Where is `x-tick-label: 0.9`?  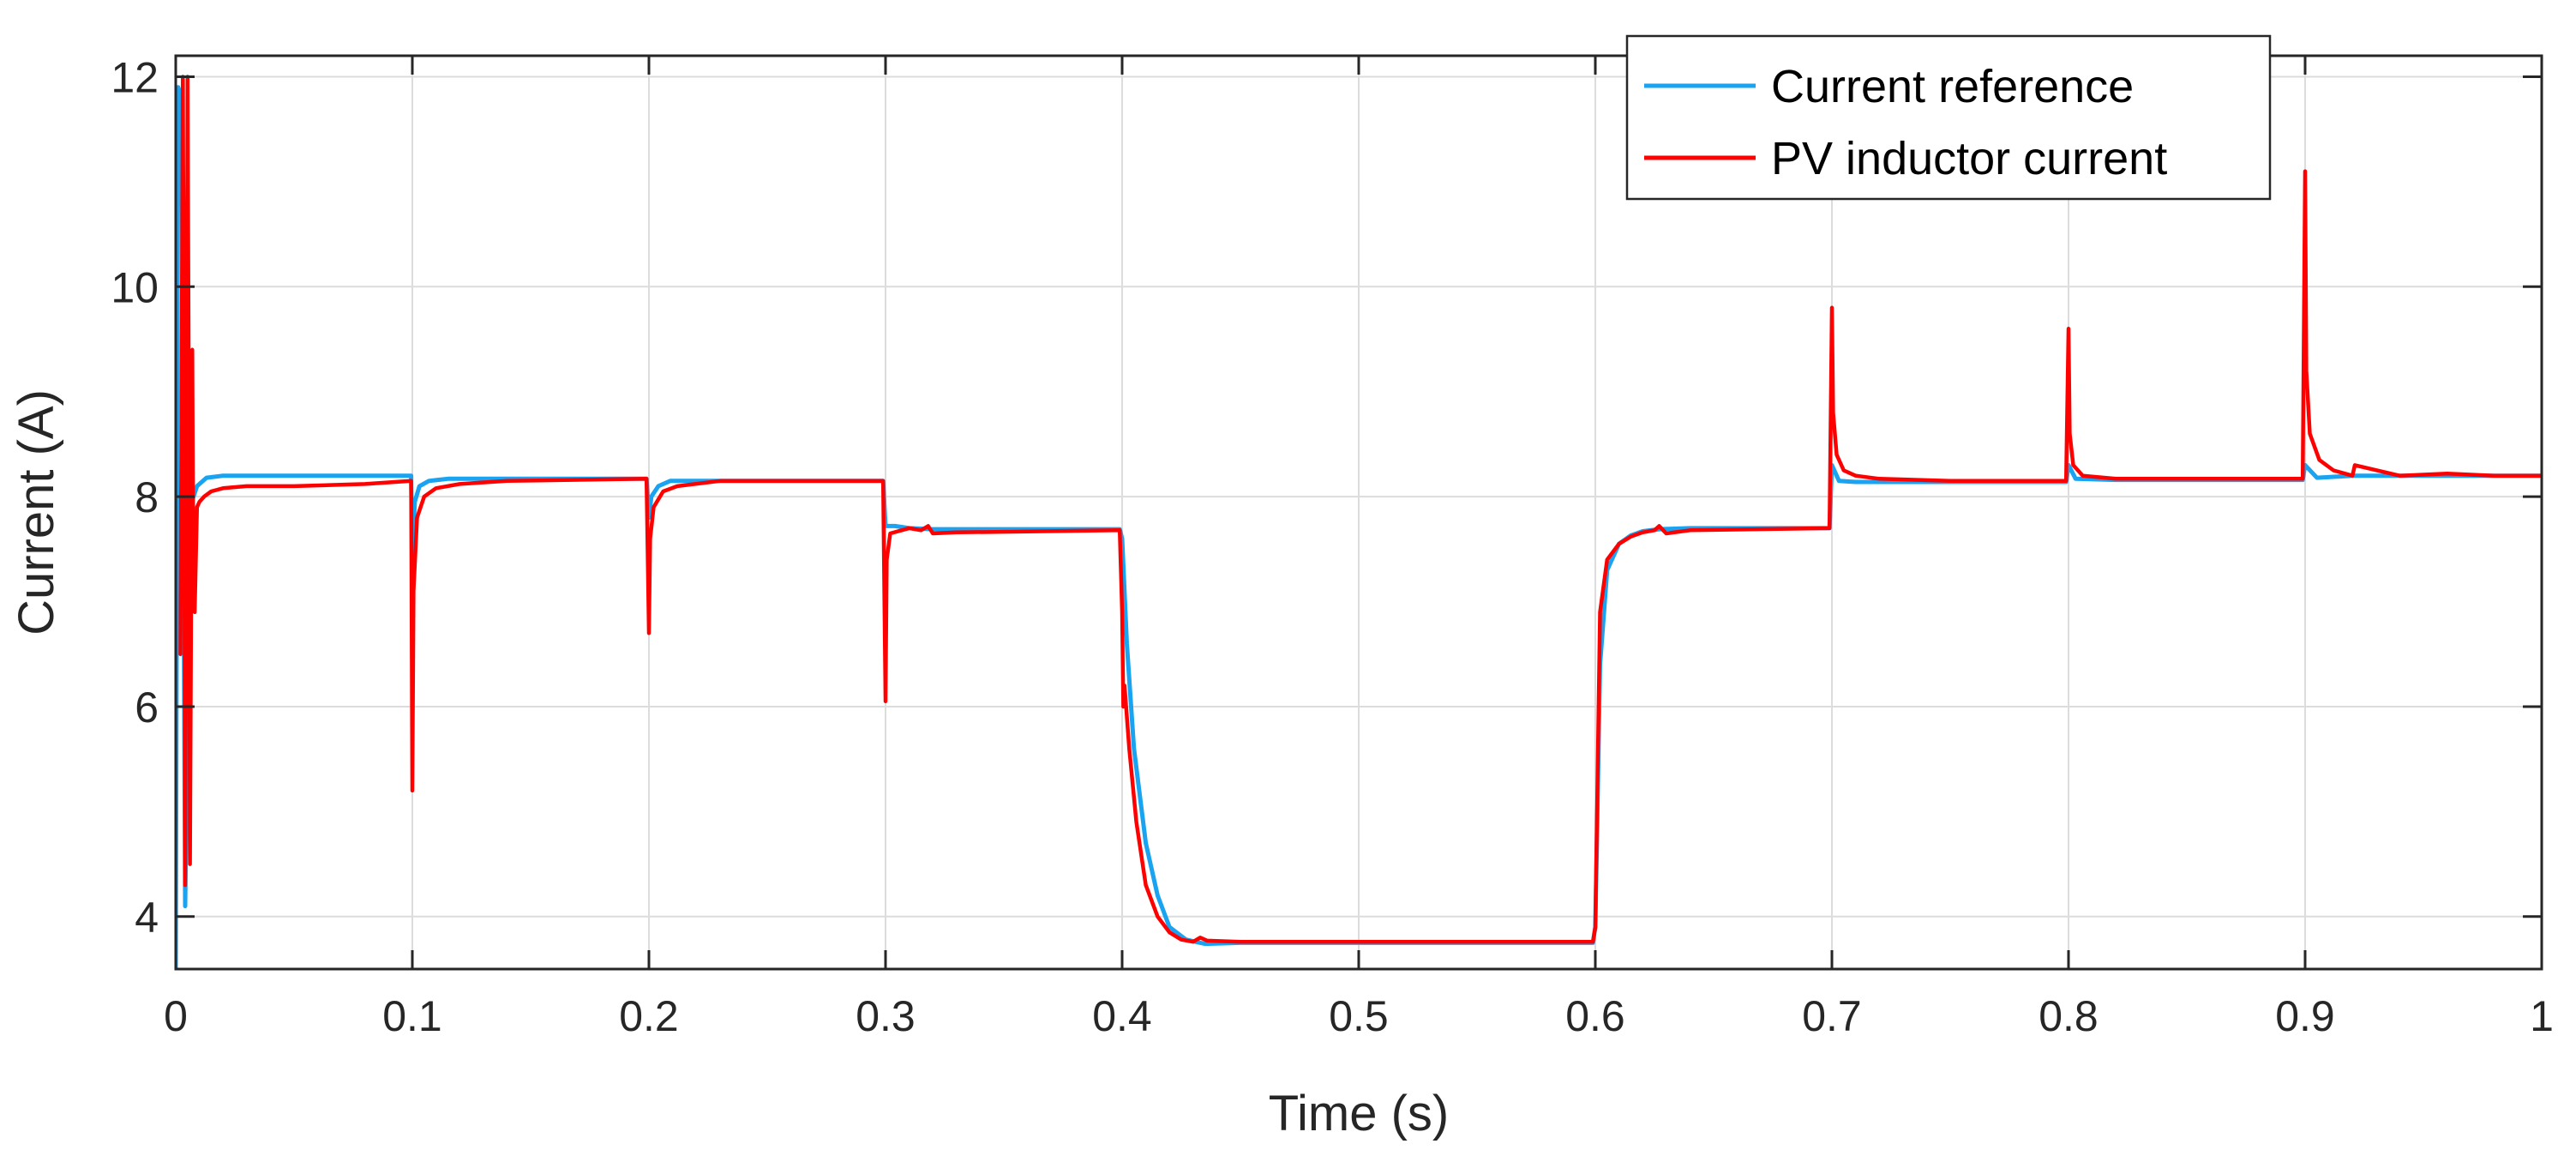
x-tick-label: 0.9 is located at coordinates (2305, 1016).